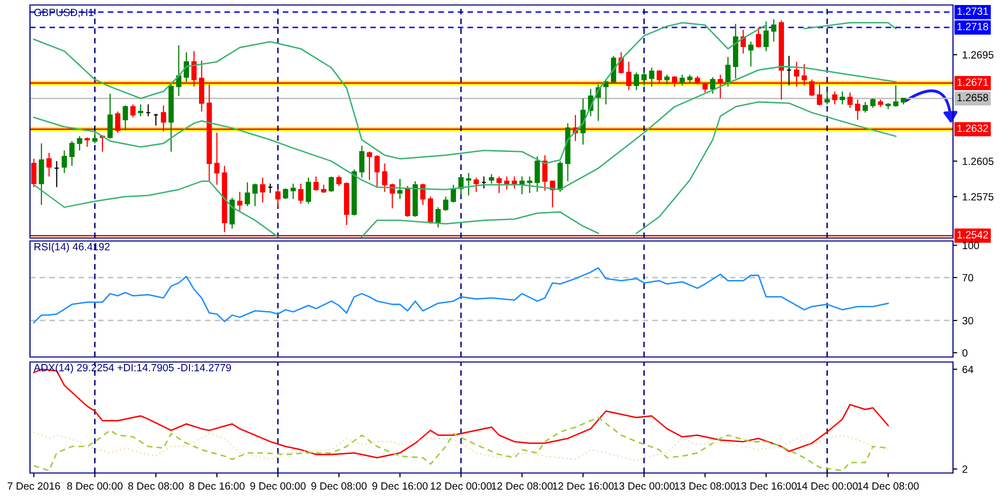  What do you see at coordinates (978, 196) in the screenshot?
I see `y-tick-label: 1.2575` at bounding box center [978, 196].